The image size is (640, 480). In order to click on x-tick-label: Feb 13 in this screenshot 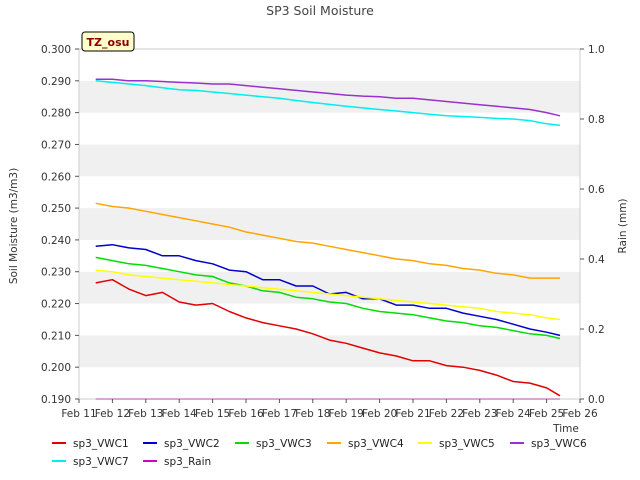, I will do `click(145, 414)`.